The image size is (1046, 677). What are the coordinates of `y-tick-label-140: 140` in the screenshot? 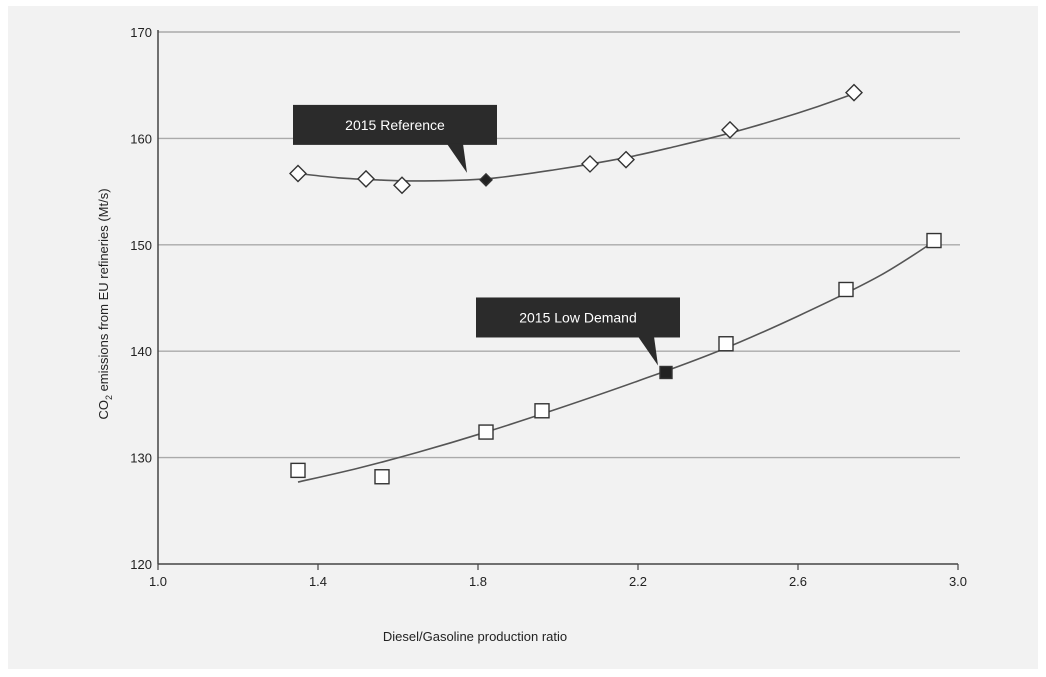 It's located at (141, 351).